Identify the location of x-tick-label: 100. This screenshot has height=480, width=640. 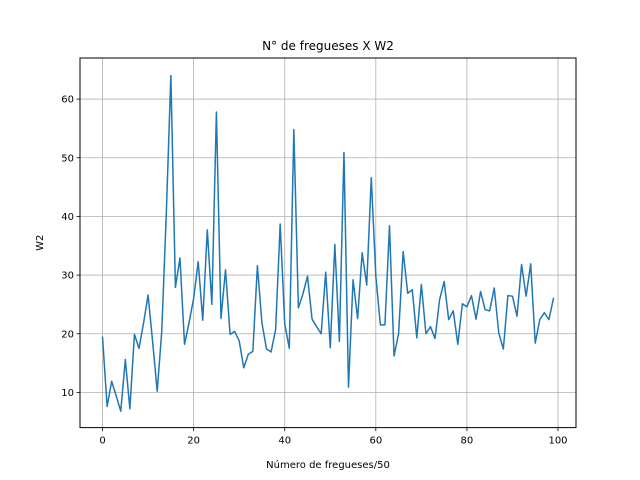
(557, 441).